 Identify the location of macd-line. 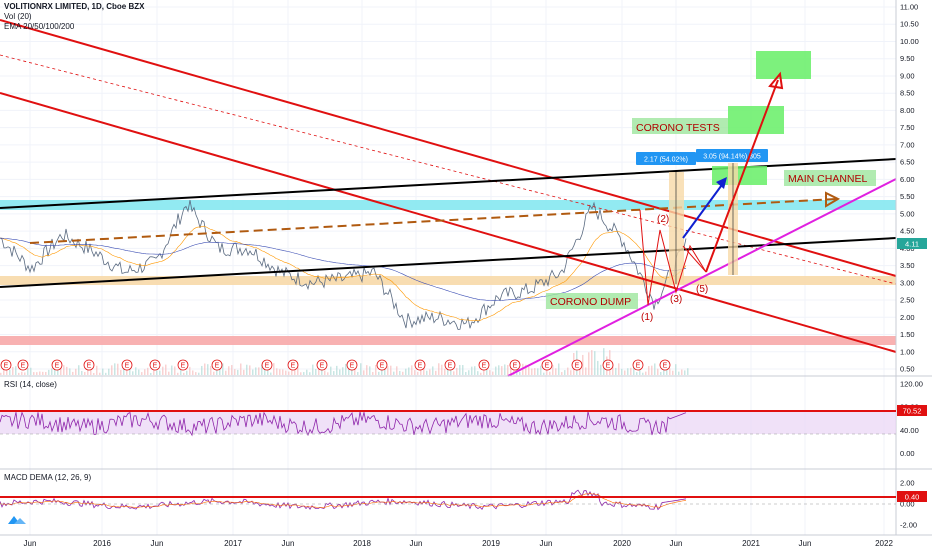
(343, 500).